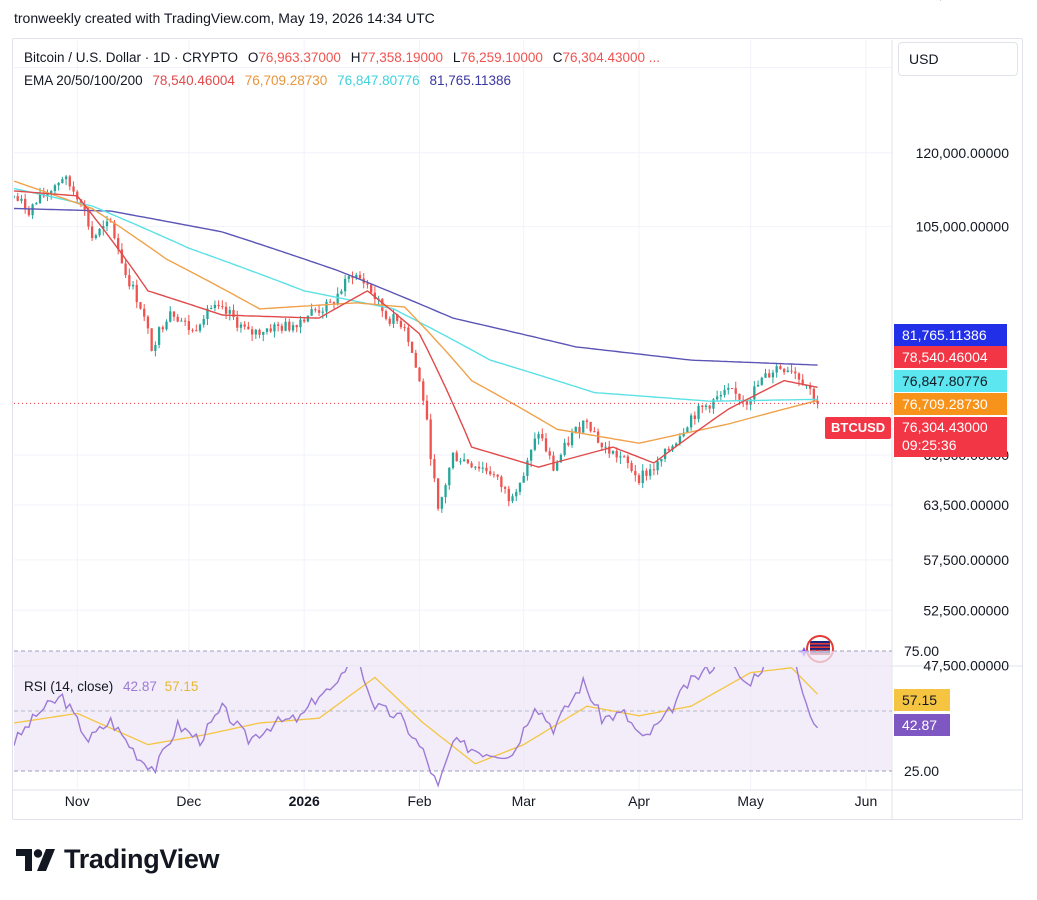  Describe the element at coordinates (820, 644) in the screenshot. I see `flag-icon-stripe` at that location.